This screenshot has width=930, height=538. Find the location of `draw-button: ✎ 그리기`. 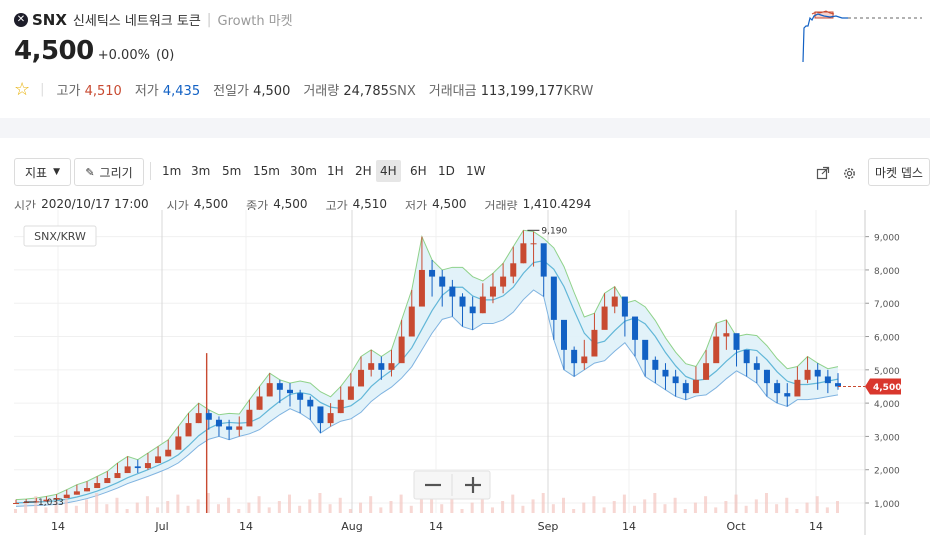

draw-button: ✎ 그리기 is located at coordinates (109, 172).